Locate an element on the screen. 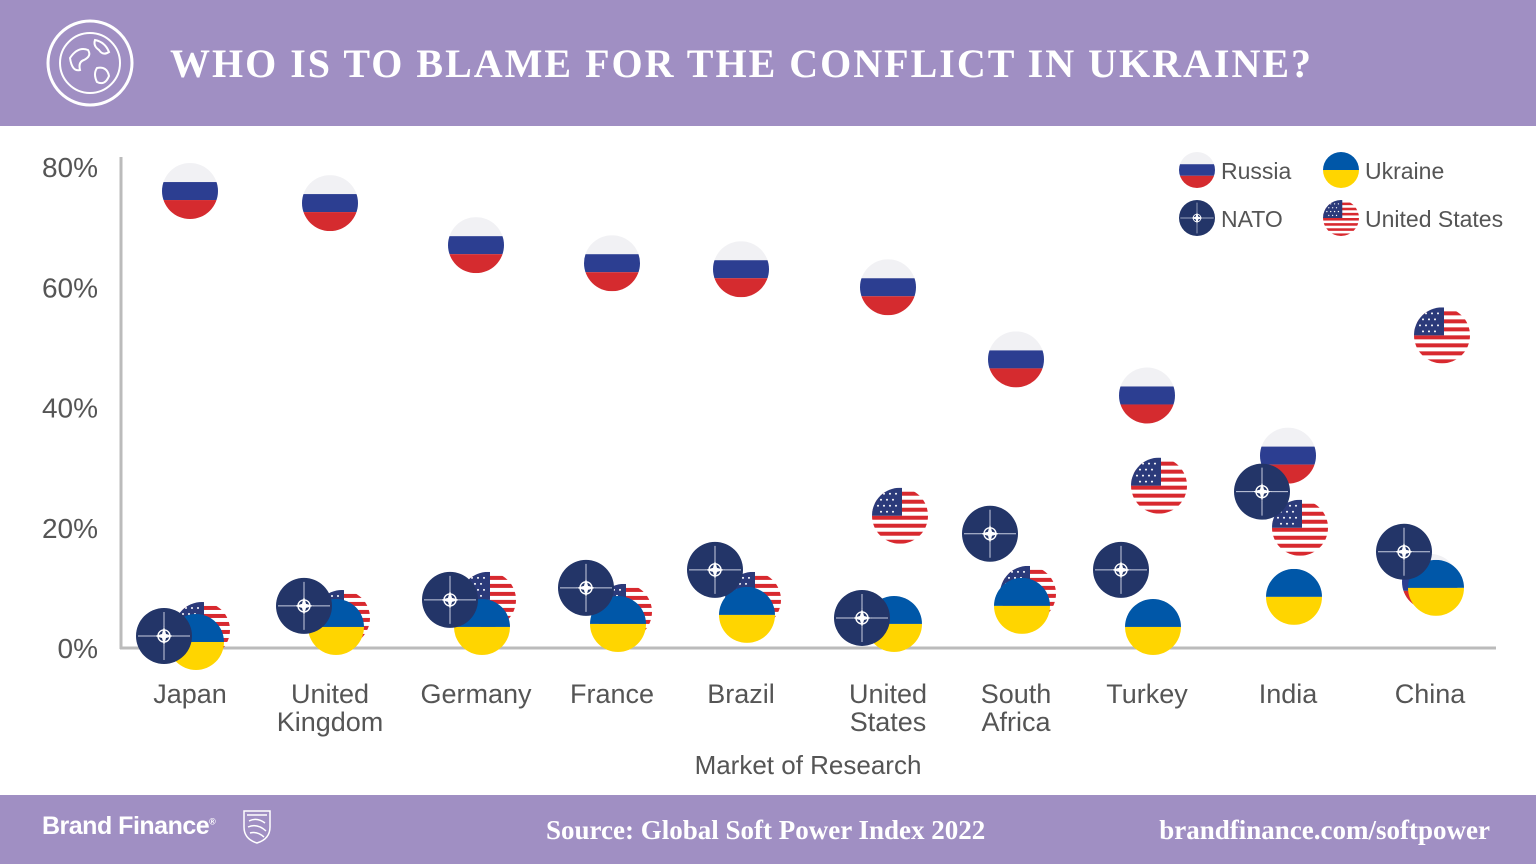 The height and width of the screenshot is (864, 1536). x-tick-label: China is located at coordinates (1431, 694).